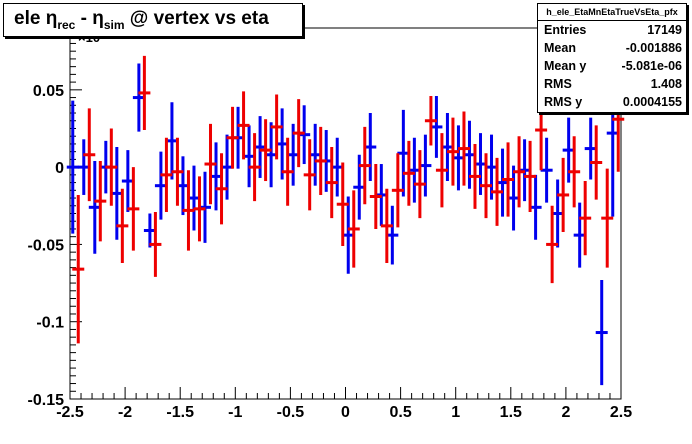  What do you see at coordinates (30, 18) in the screenshot?
I see `title-part: ele` at bounding box center [30, 18].